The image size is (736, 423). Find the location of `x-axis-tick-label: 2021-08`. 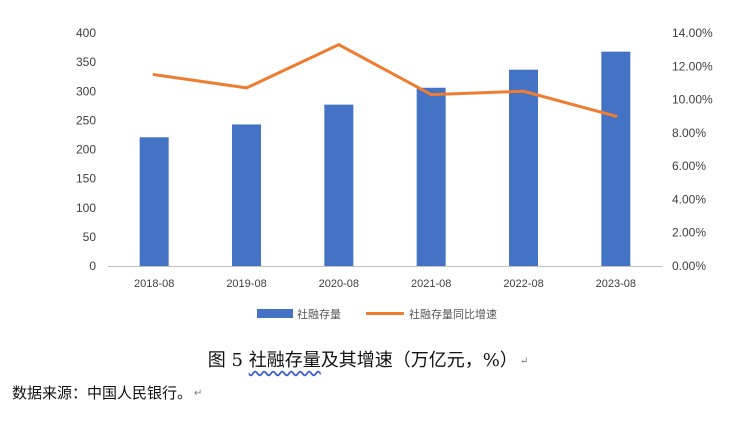

x-axis-tick-label: 2021-08 is located at coordinates (431, 284).